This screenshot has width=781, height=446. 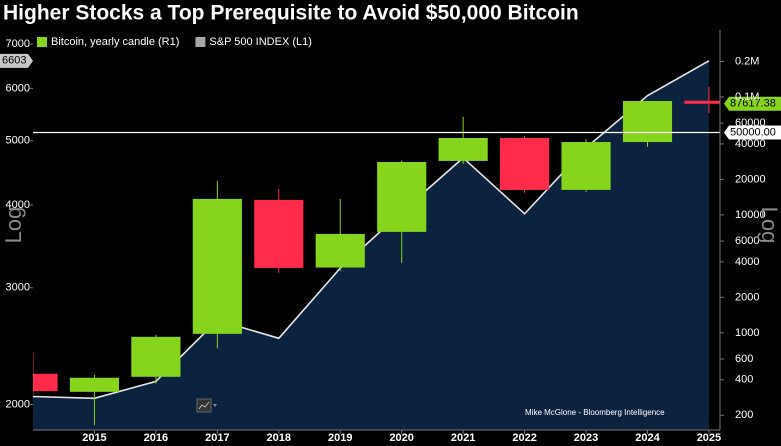 I want to click on x-tick-label: 2024, so click(x=647, y=438).